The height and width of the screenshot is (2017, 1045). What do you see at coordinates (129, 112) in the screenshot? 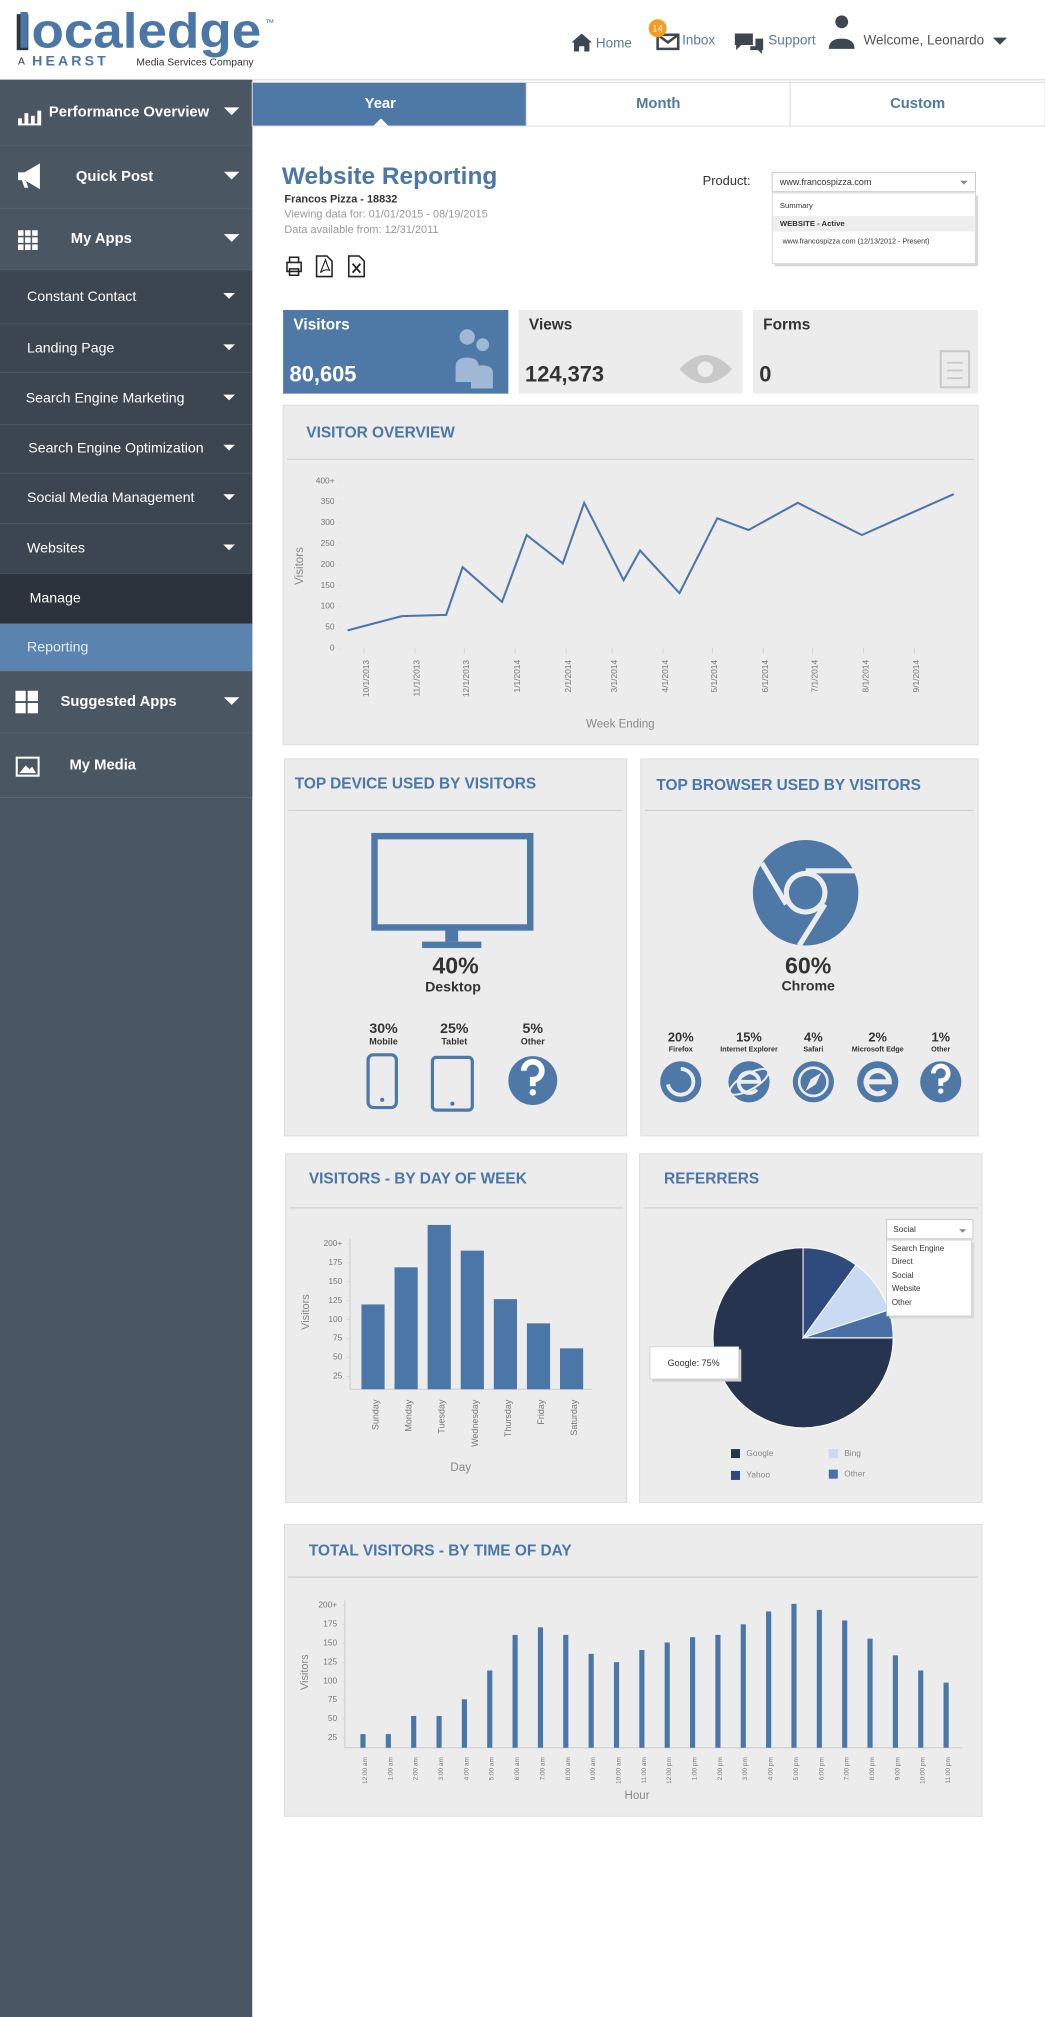
I see `sidebar-item: Performance Overview` at bounding box center [129, 112].